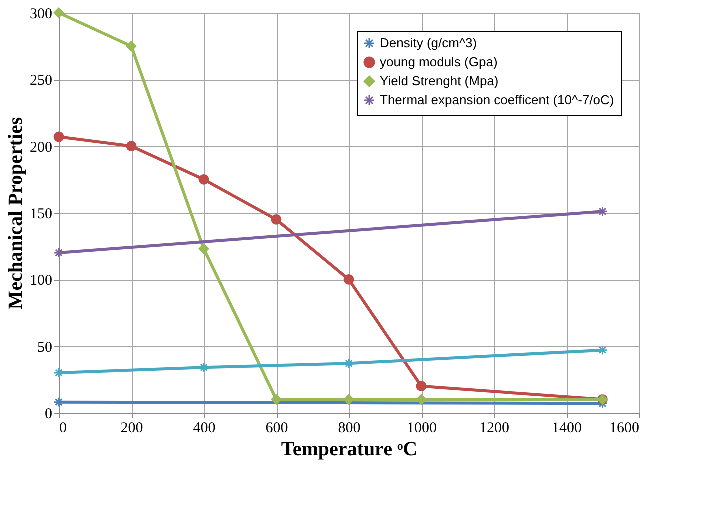  I want to click on y-axis-title: Mechanical Properties, so click(16, 213).